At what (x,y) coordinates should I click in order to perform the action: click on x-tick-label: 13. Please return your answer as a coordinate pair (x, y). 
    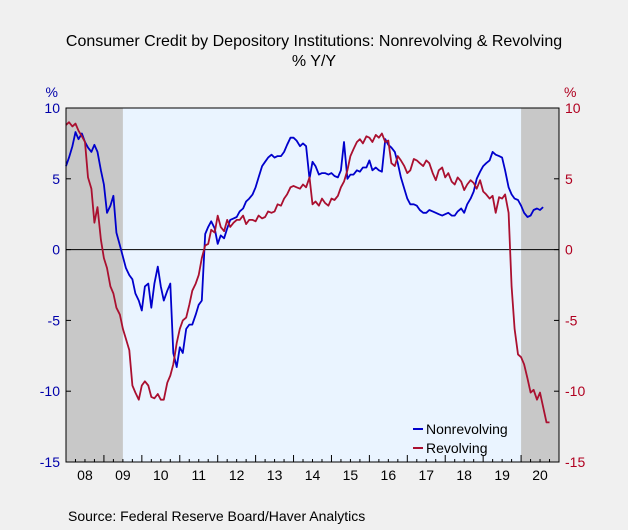
    Looking at the image, I should click on (275, 475).